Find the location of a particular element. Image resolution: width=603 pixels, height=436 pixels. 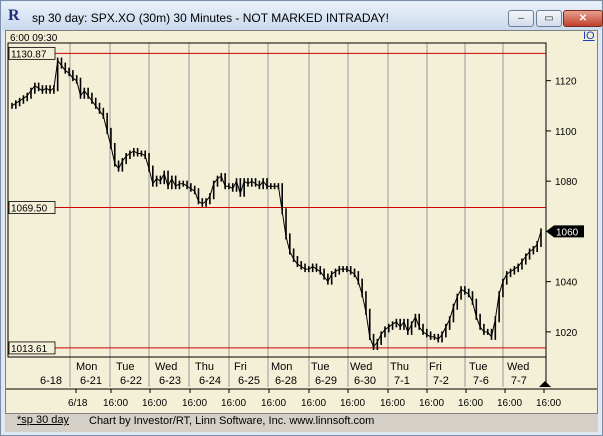

y-tick-label: 1020 is located at coordinates (566, 333).